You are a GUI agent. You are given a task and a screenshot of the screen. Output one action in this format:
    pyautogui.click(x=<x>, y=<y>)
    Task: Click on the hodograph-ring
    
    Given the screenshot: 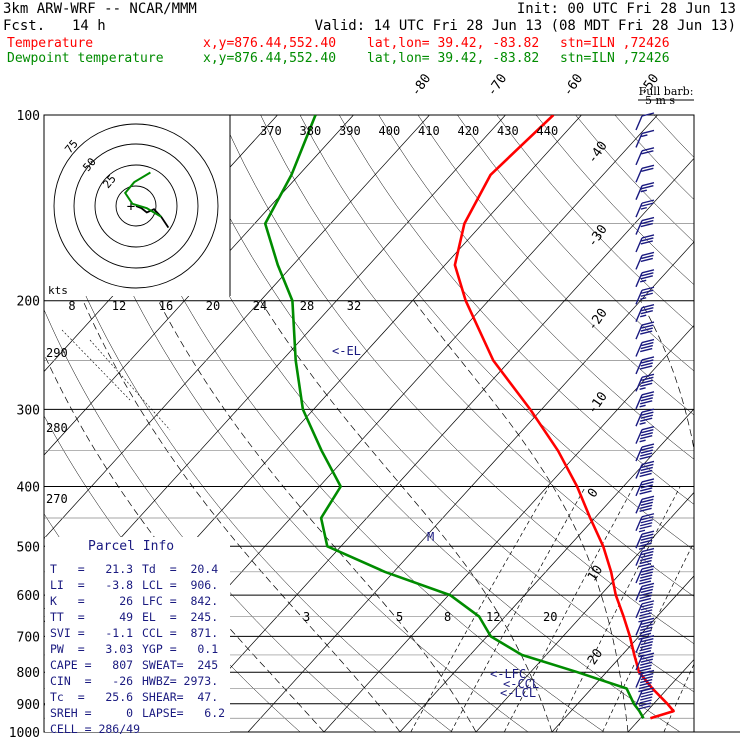 What is the action you would take?
    pyautogui.click(x=136, y=206)
    